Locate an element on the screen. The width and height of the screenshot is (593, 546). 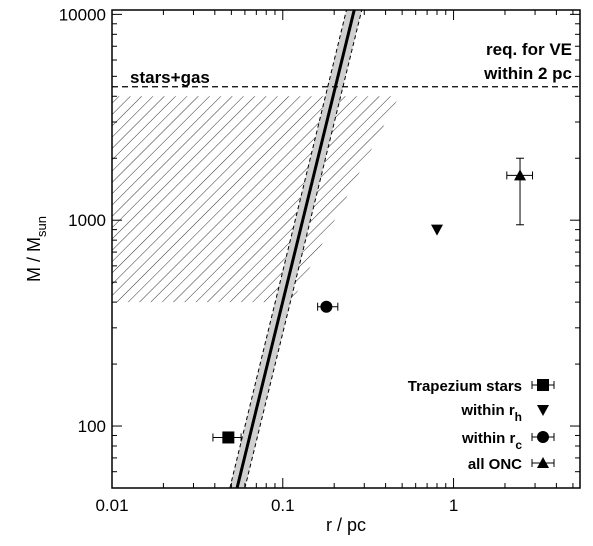
y-tick-label-2: 10000 is located at coordinates (82, 14).